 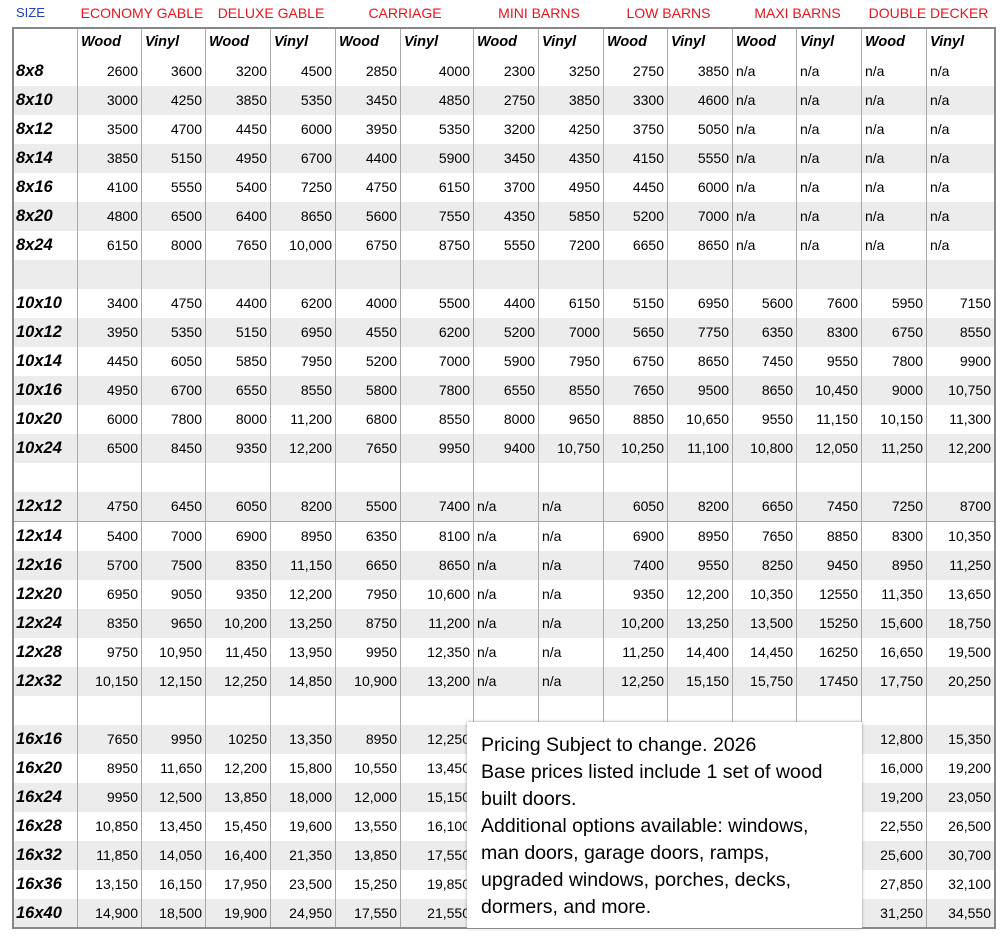 What do you see at coordinates (700, 246) in the screenshot?
I see `price-cell: 8650` at bounding box center [700, 246].